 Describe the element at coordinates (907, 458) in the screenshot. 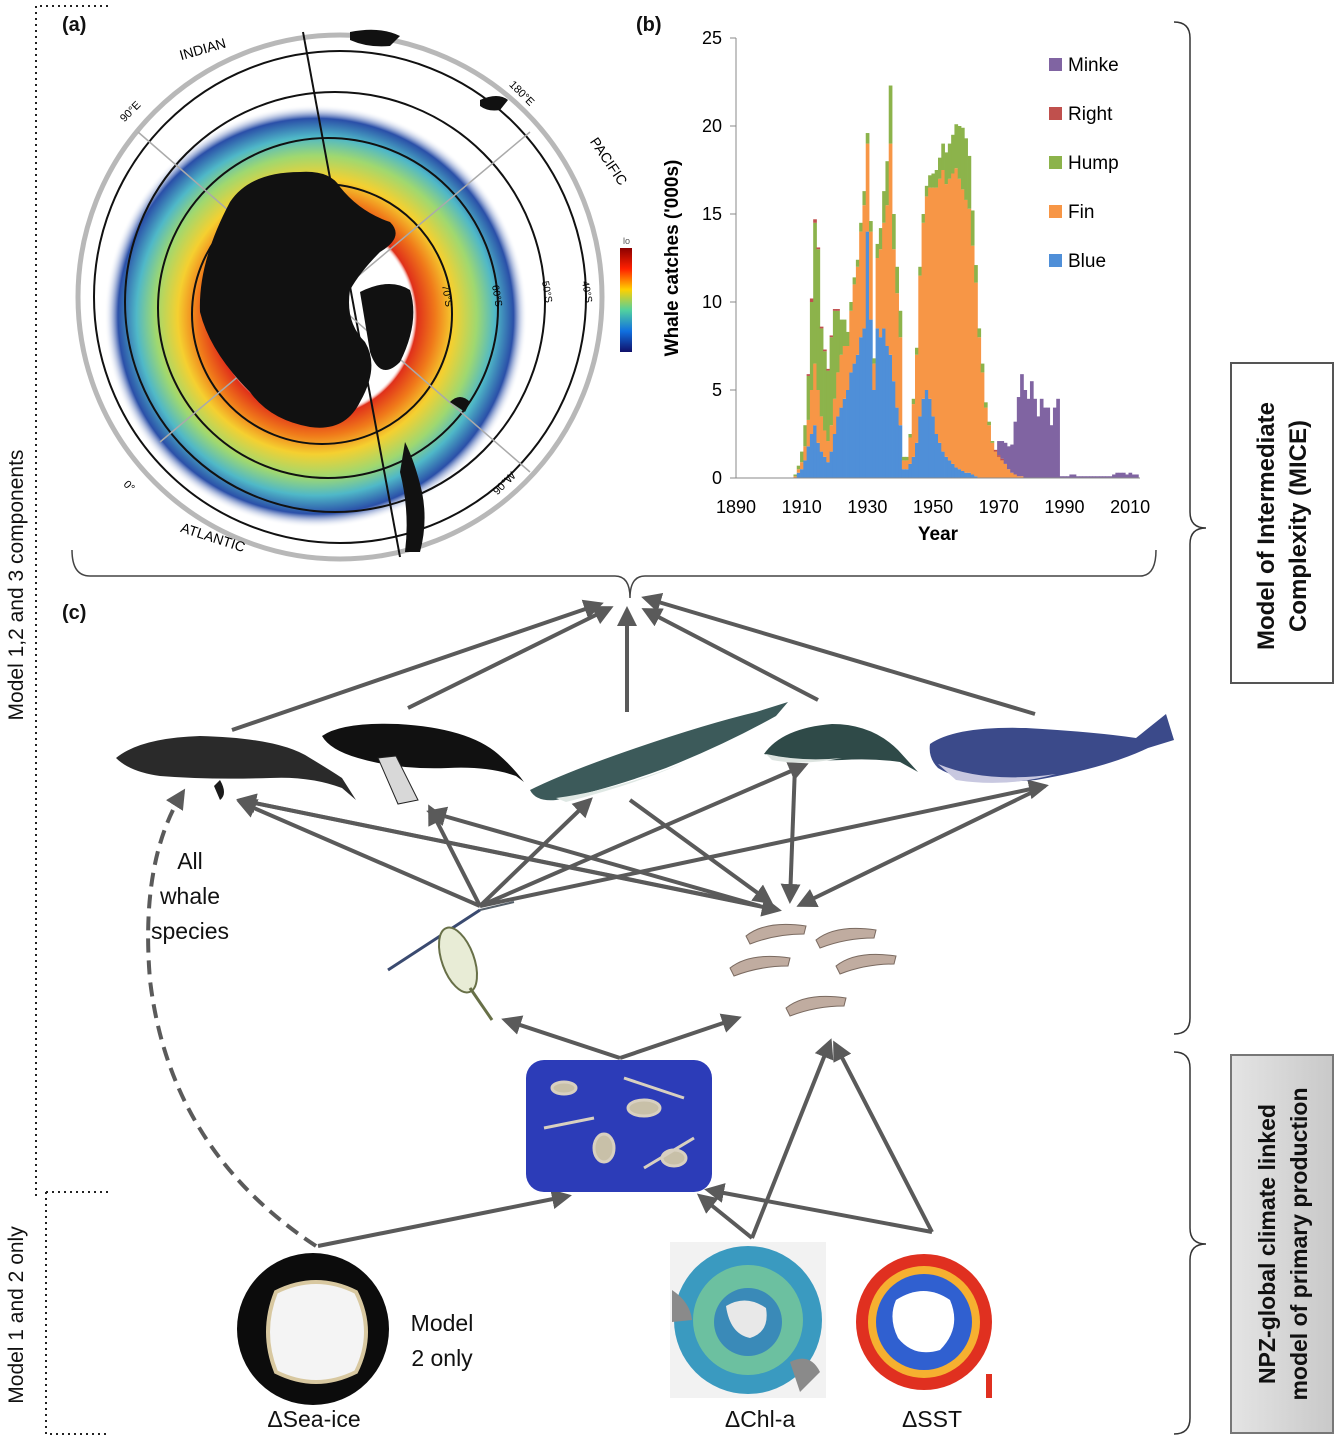

I see `bar-hump-1942` at that location.